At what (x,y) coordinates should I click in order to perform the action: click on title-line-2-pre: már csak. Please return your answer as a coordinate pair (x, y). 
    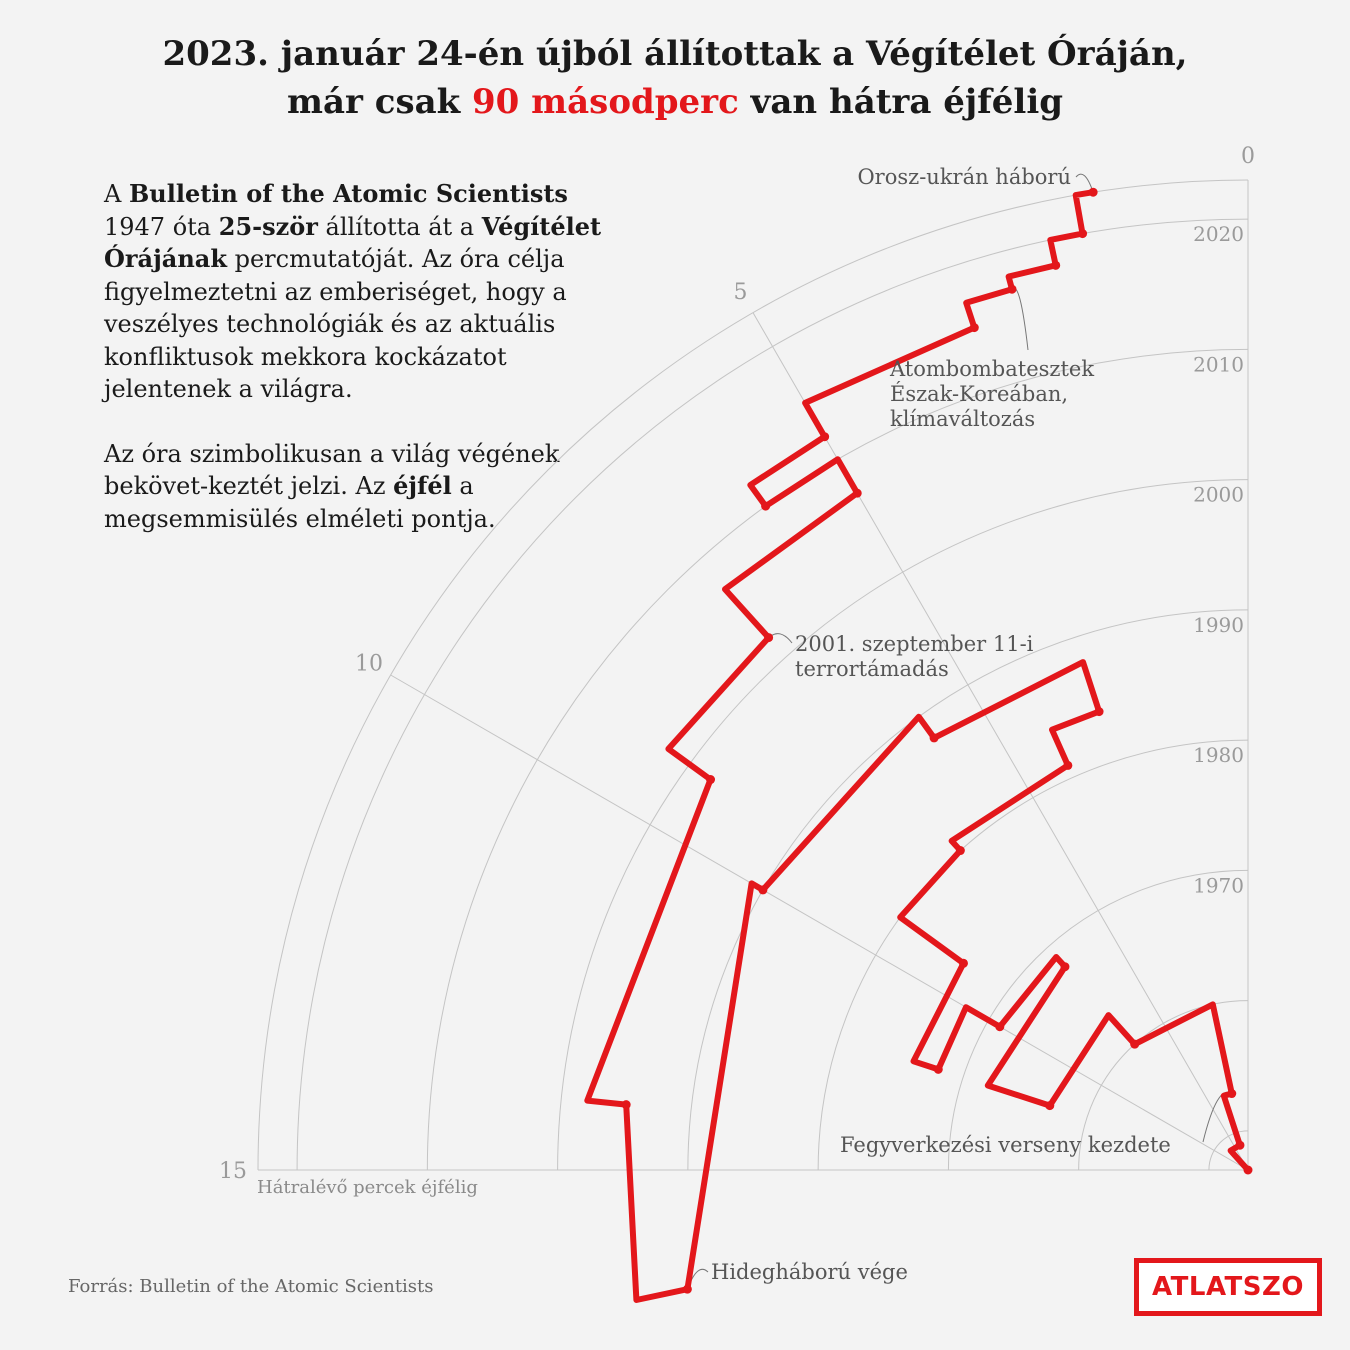
    Looking at the image, I should click on (379, 102).